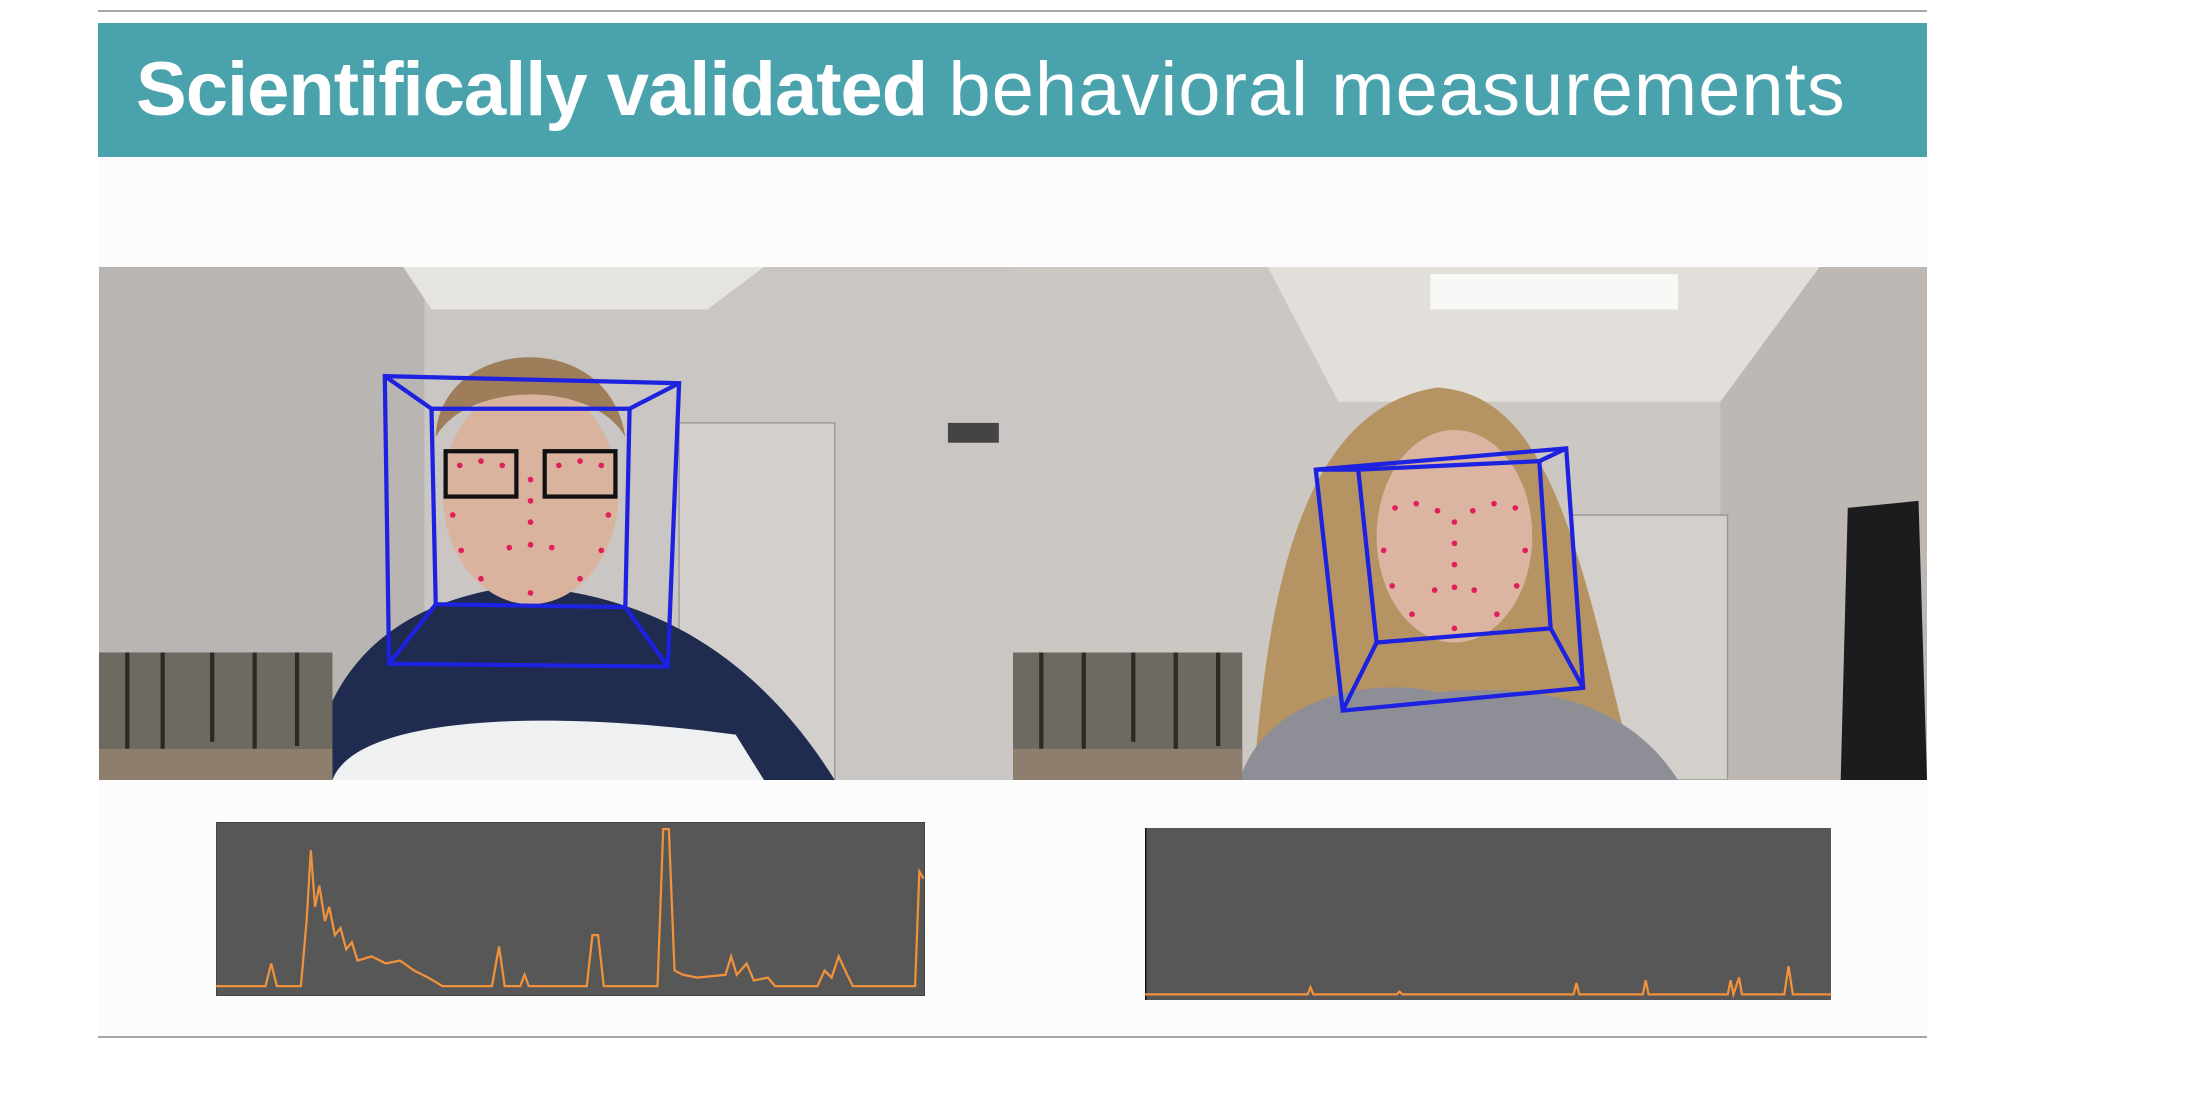 The height and width of the screenshot is (1098, 2194). What do you see at coordinates (973, 432) in the screenshot?
I see `hook` at bounding box center [973, 432].